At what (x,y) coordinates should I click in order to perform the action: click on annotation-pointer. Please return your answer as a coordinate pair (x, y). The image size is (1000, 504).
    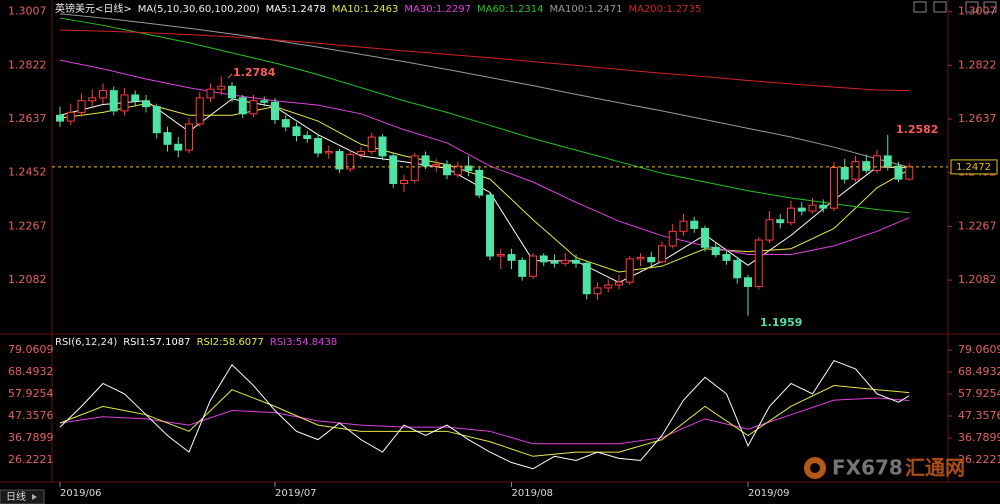
    Looking at the image, I should click on (230, 76).